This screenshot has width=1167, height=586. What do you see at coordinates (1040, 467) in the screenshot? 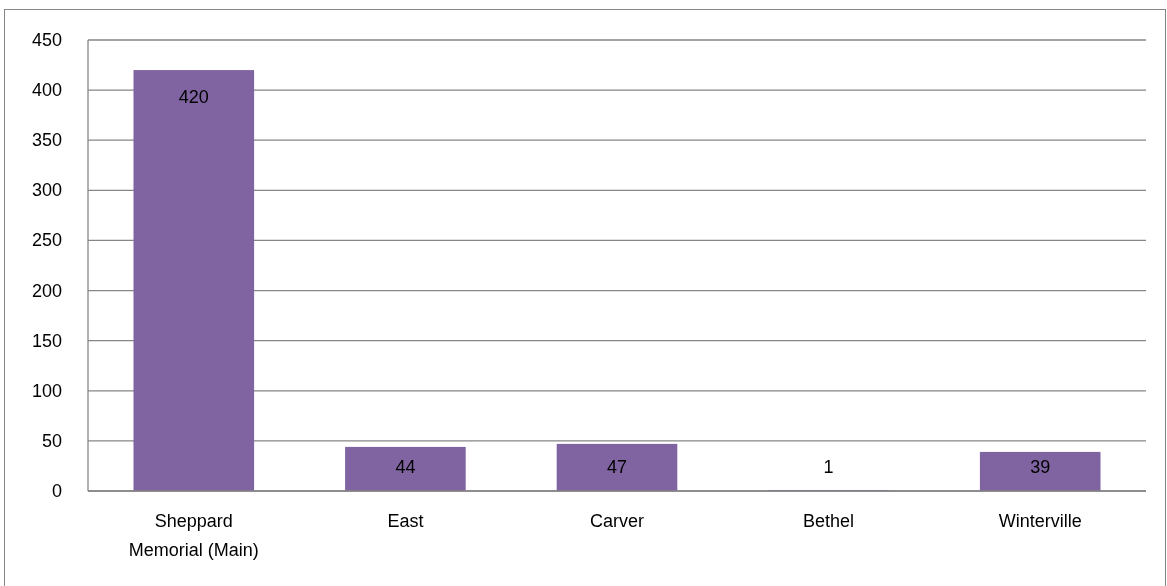
I see `data-label: 39` at bounding box center [1040, 467].